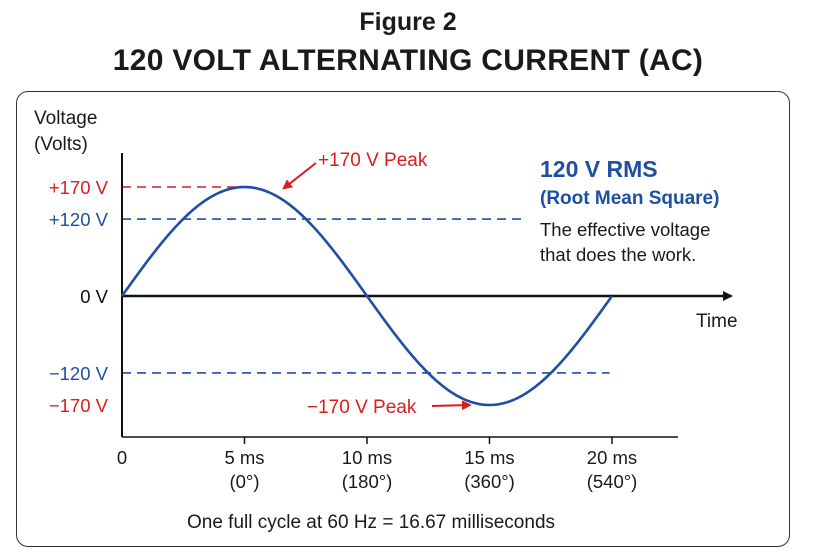 Image resolution: width=816 pixels, height=560 pixels. What do you see at coordinates (373, 160) in the screenshot?
I see `positive-peak-label: +170 V Peak` at bounding box center [373, 160].